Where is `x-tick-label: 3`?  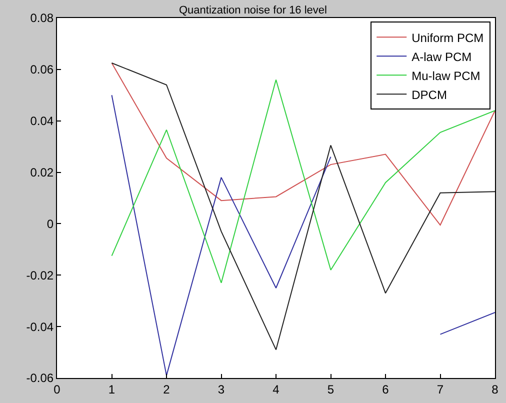
x-tick-label: 3 is located at coordinates (221, 389).